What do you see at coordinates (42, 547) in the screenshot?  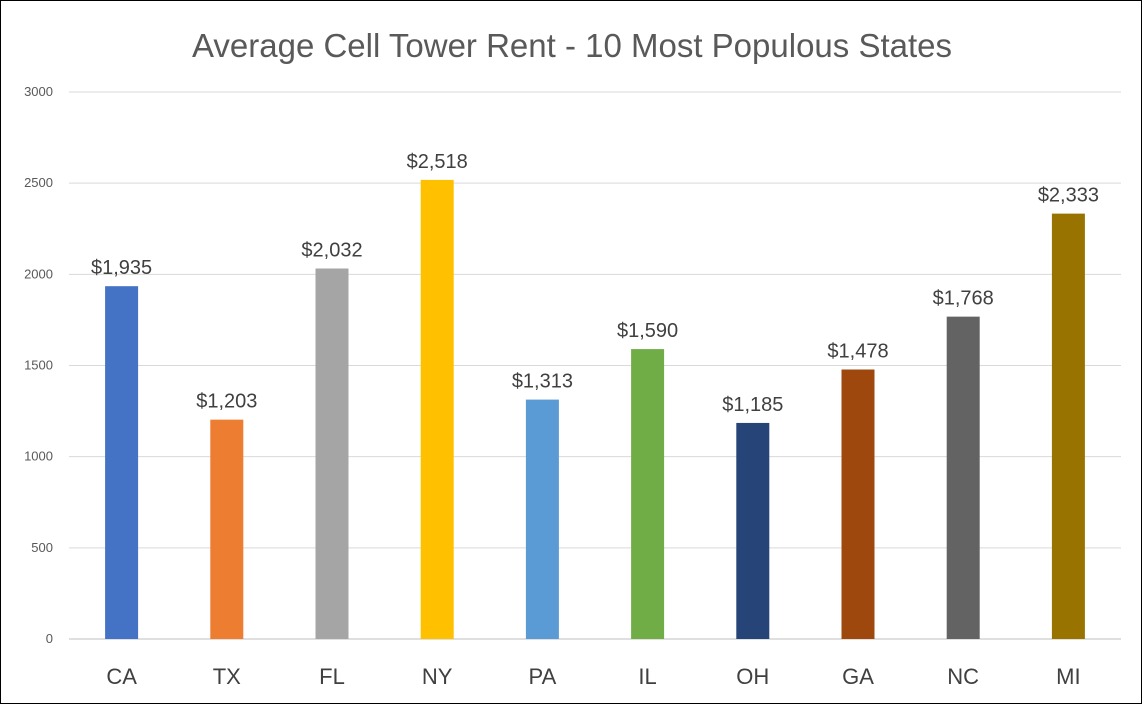 I see `y-tick-label: 500` at bounding box center [42, 547].